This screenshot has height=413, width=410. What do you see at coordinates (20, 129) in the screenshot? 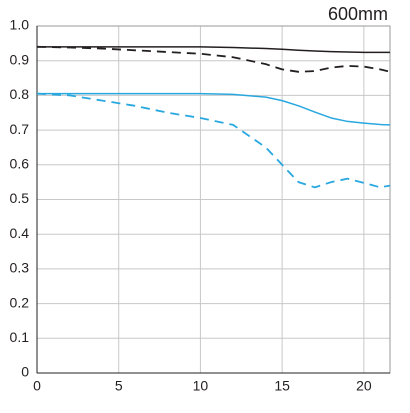
I see `y-tick-label: 0.7` at bounding box center [20, 129].